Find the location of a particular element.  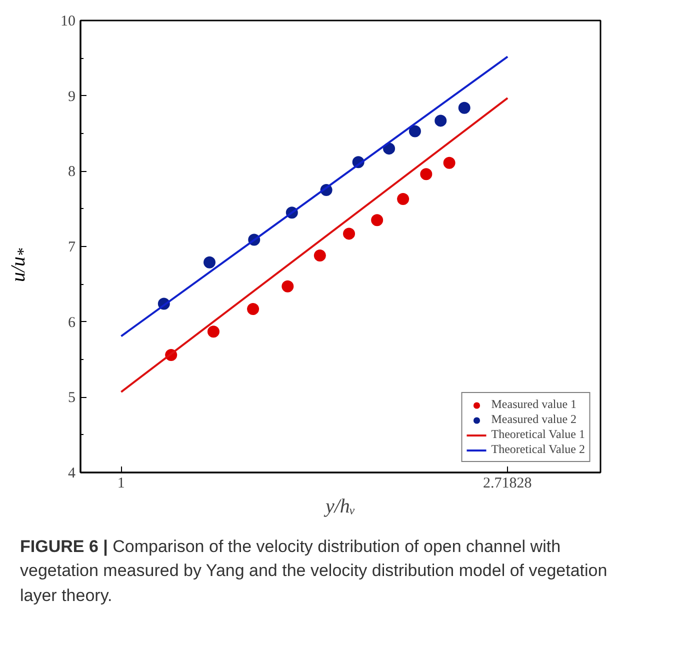

legend-label: Measured value 2 is located at coordinates (534, 419).